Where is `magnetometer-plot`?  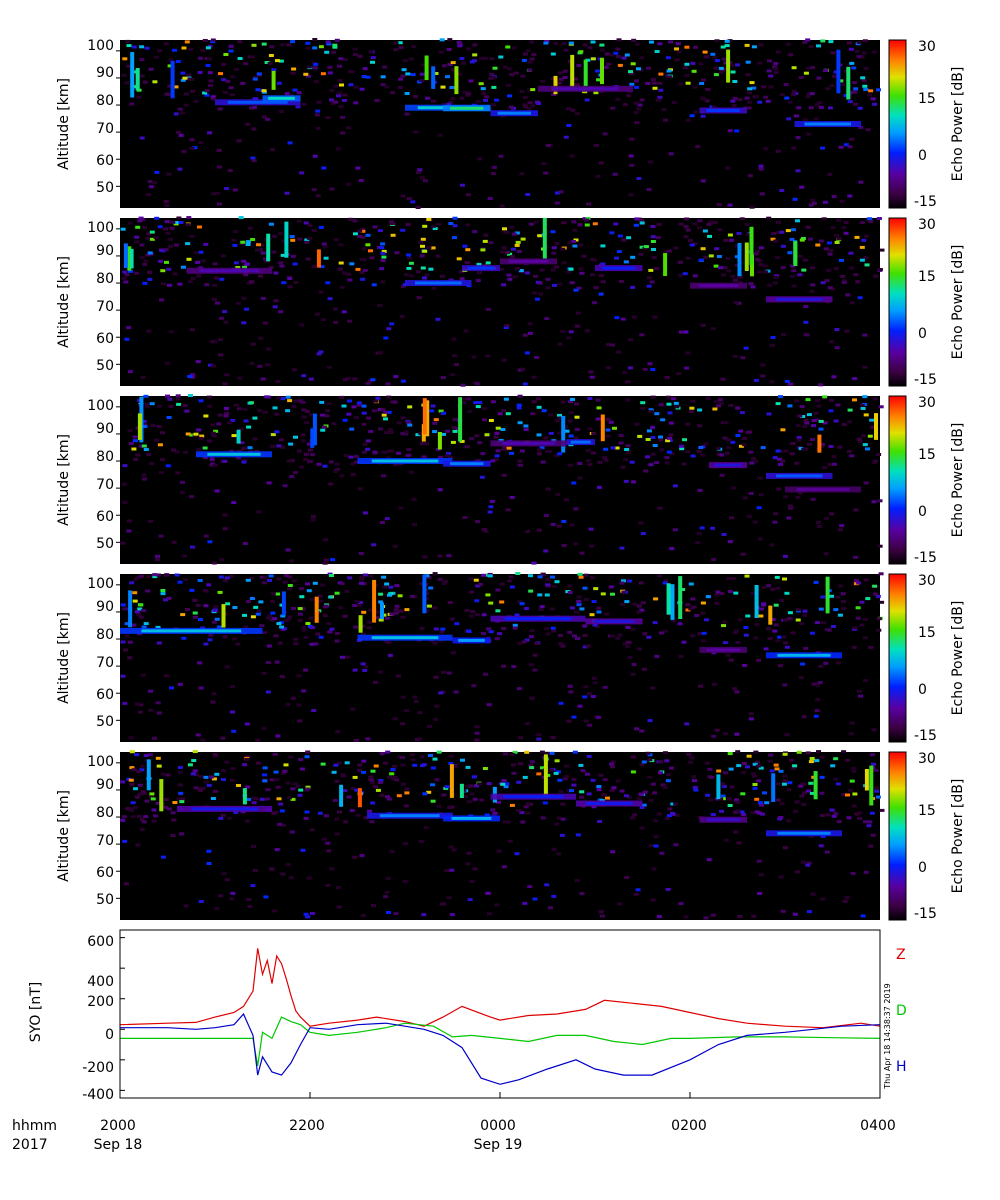
magnetometer-plot is located at coordinates (500, 1014).